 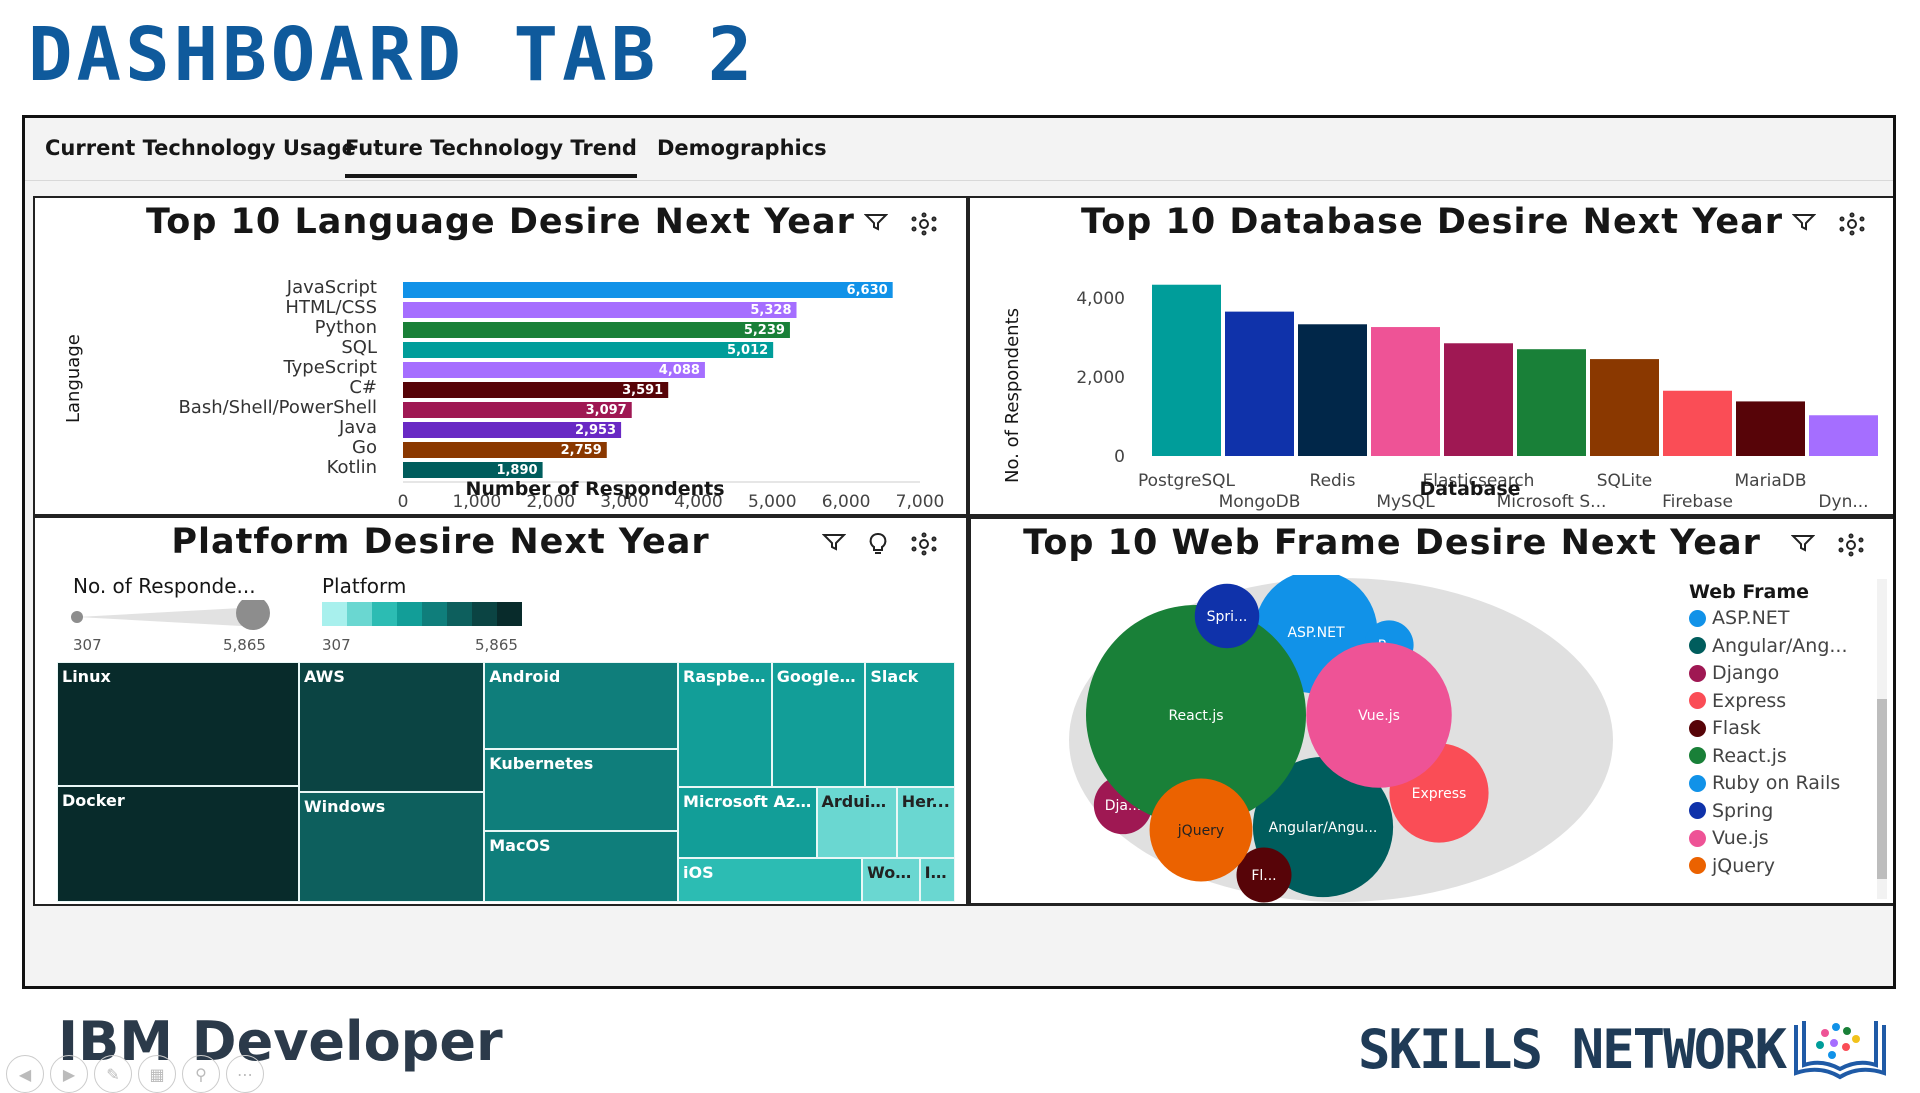 I want to click on treemap-tile: Docker, so click(x=178, y=843).